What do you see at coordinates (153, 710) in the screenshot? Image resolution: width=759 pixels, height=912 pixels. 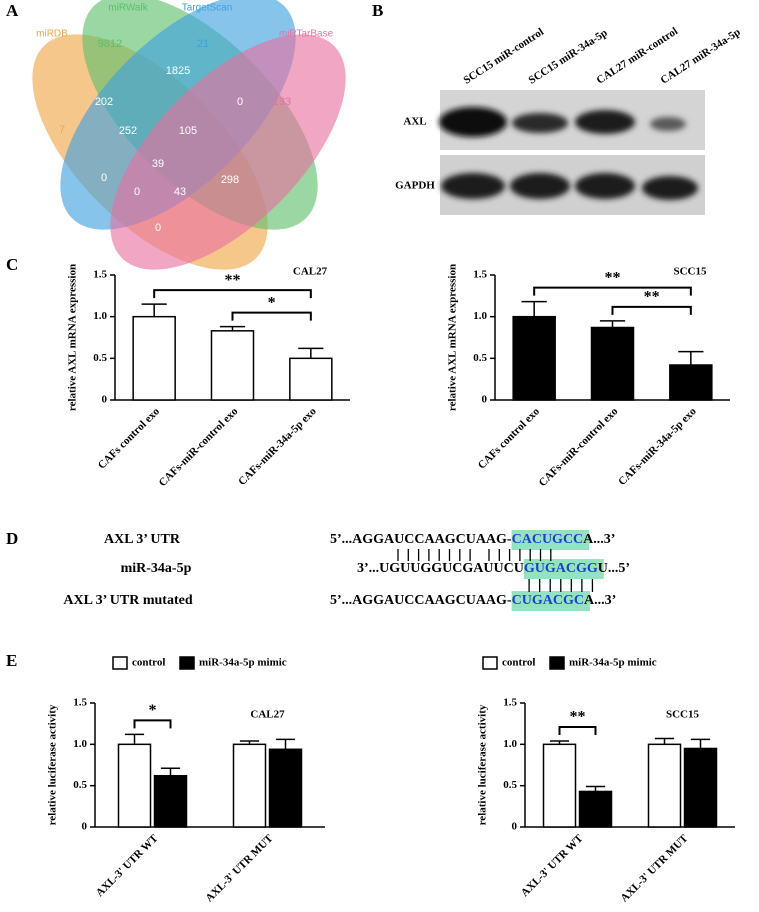 I see `significance-label: *` at bounding box center [153, 710].